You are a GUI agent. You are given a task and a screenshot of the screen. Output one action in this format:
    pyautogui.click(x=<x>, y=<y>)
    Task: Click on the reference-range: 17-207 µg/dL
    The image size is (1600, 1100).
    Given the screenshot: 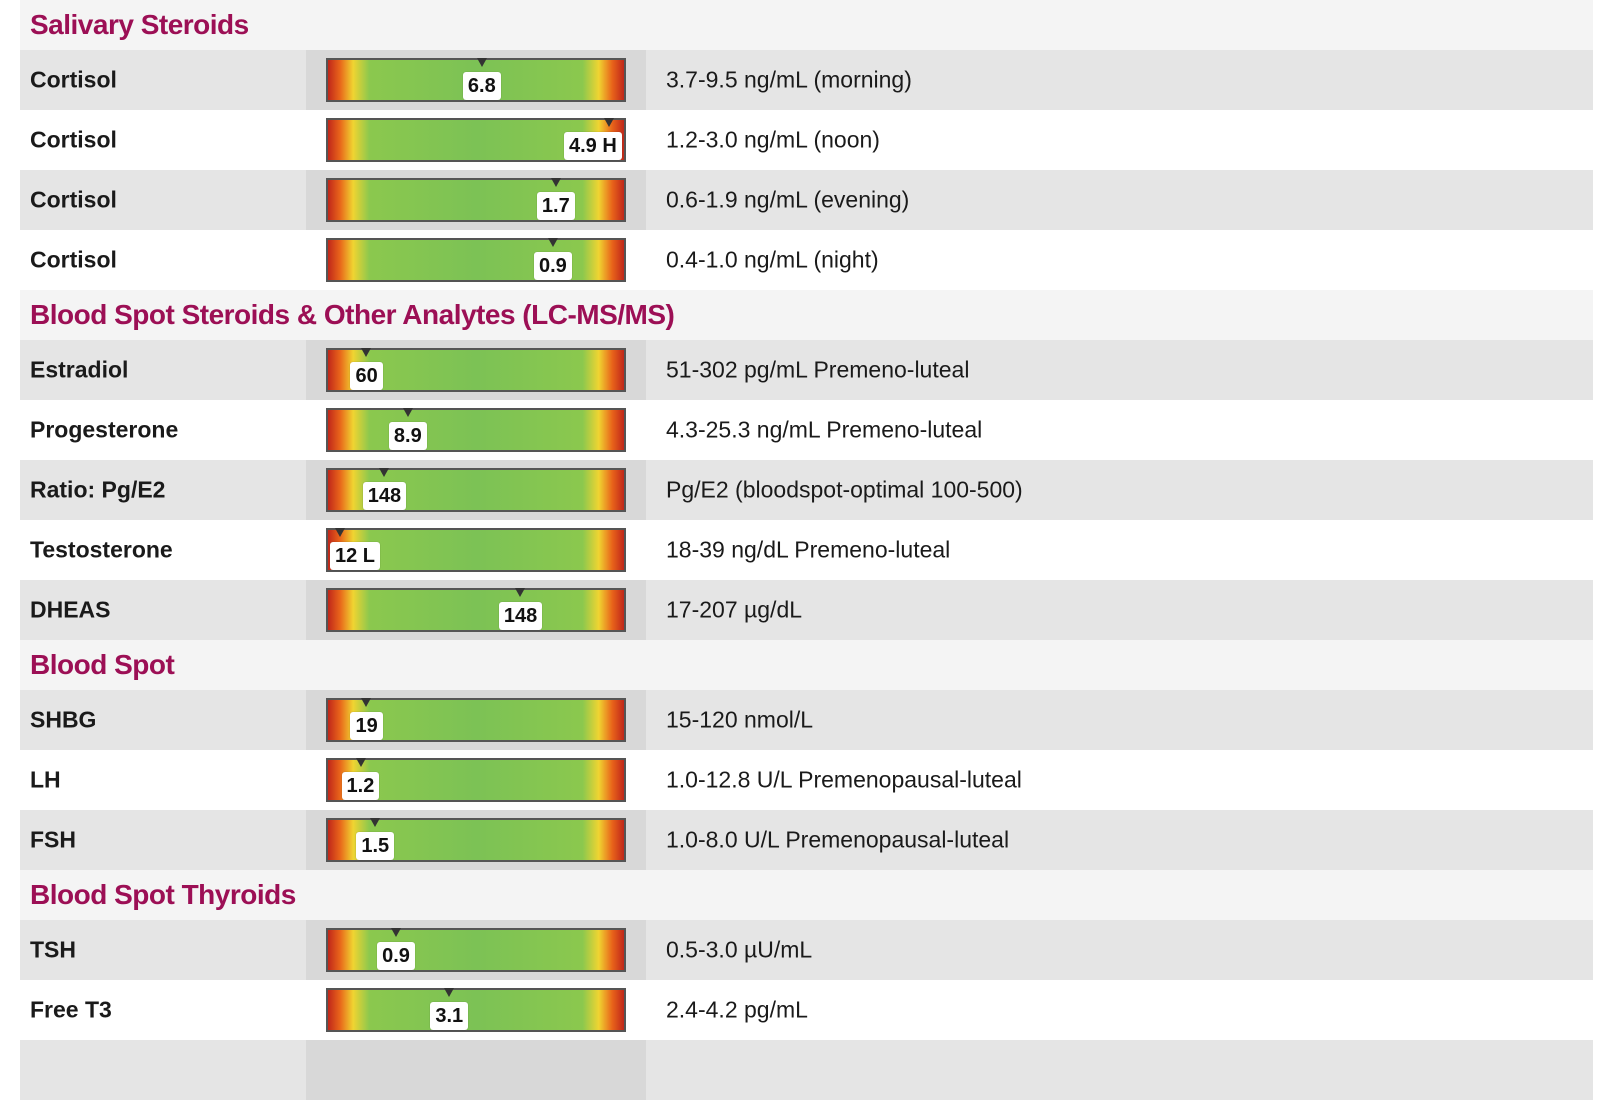 What is the action you would take?
    pyautogui.click(x=734, y=609)
    